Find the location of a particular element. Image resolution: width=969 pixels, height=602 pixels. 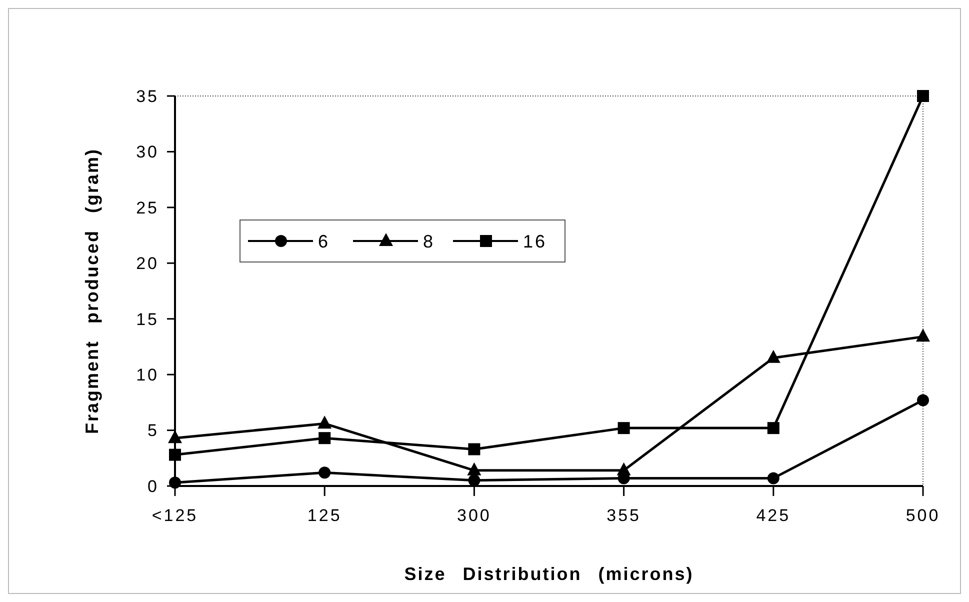

x-tick-label: <125 is located at coordinates (175, 515).